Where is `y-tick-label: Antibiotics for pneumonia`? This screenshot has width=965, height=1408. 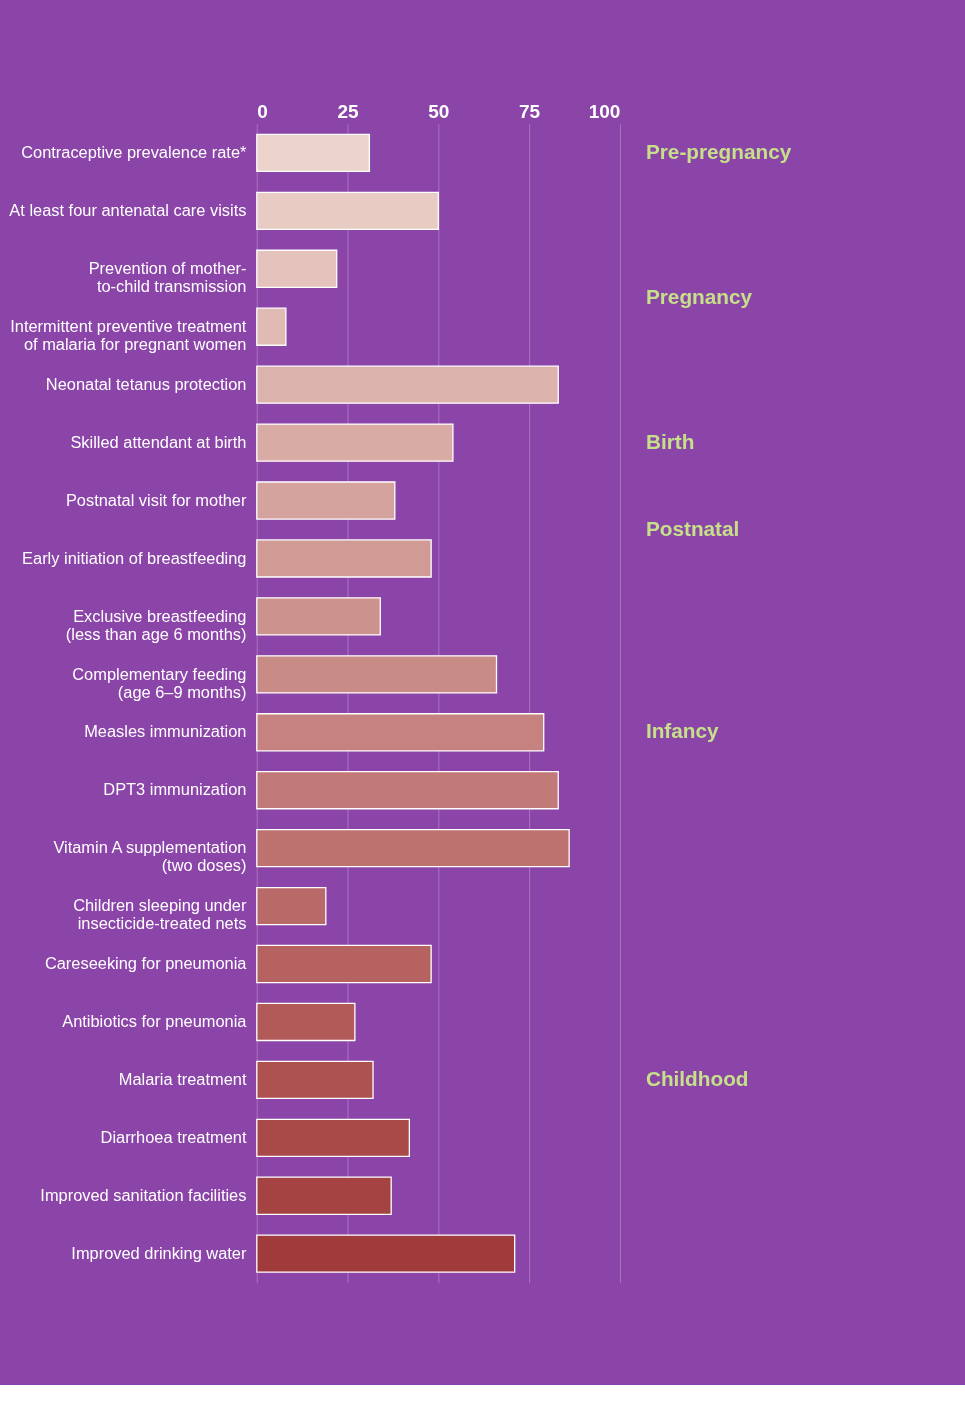
y-tick-label: Antibiotics for pneumonia is located at coordinates (155, 1021).